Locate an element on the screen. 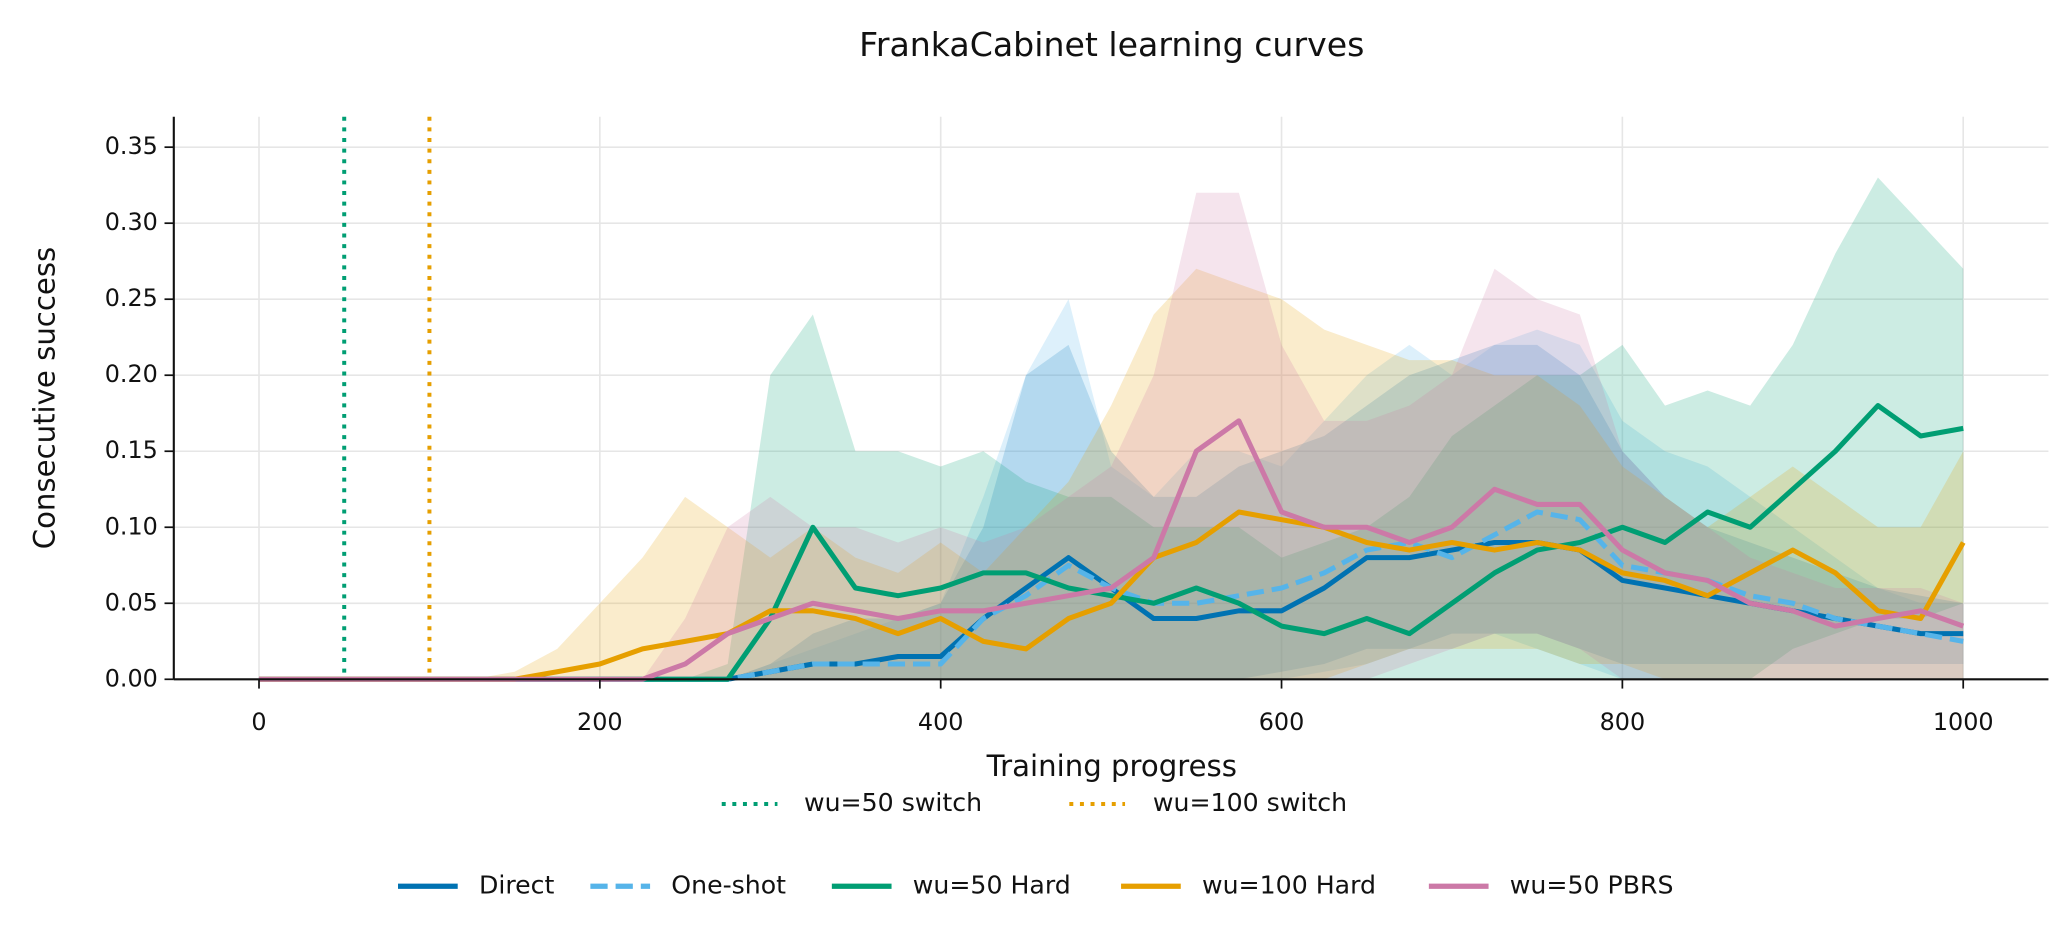 The image size is (2067, 940). x-axis-label: Training progress is located at coordinates (1111, 766).